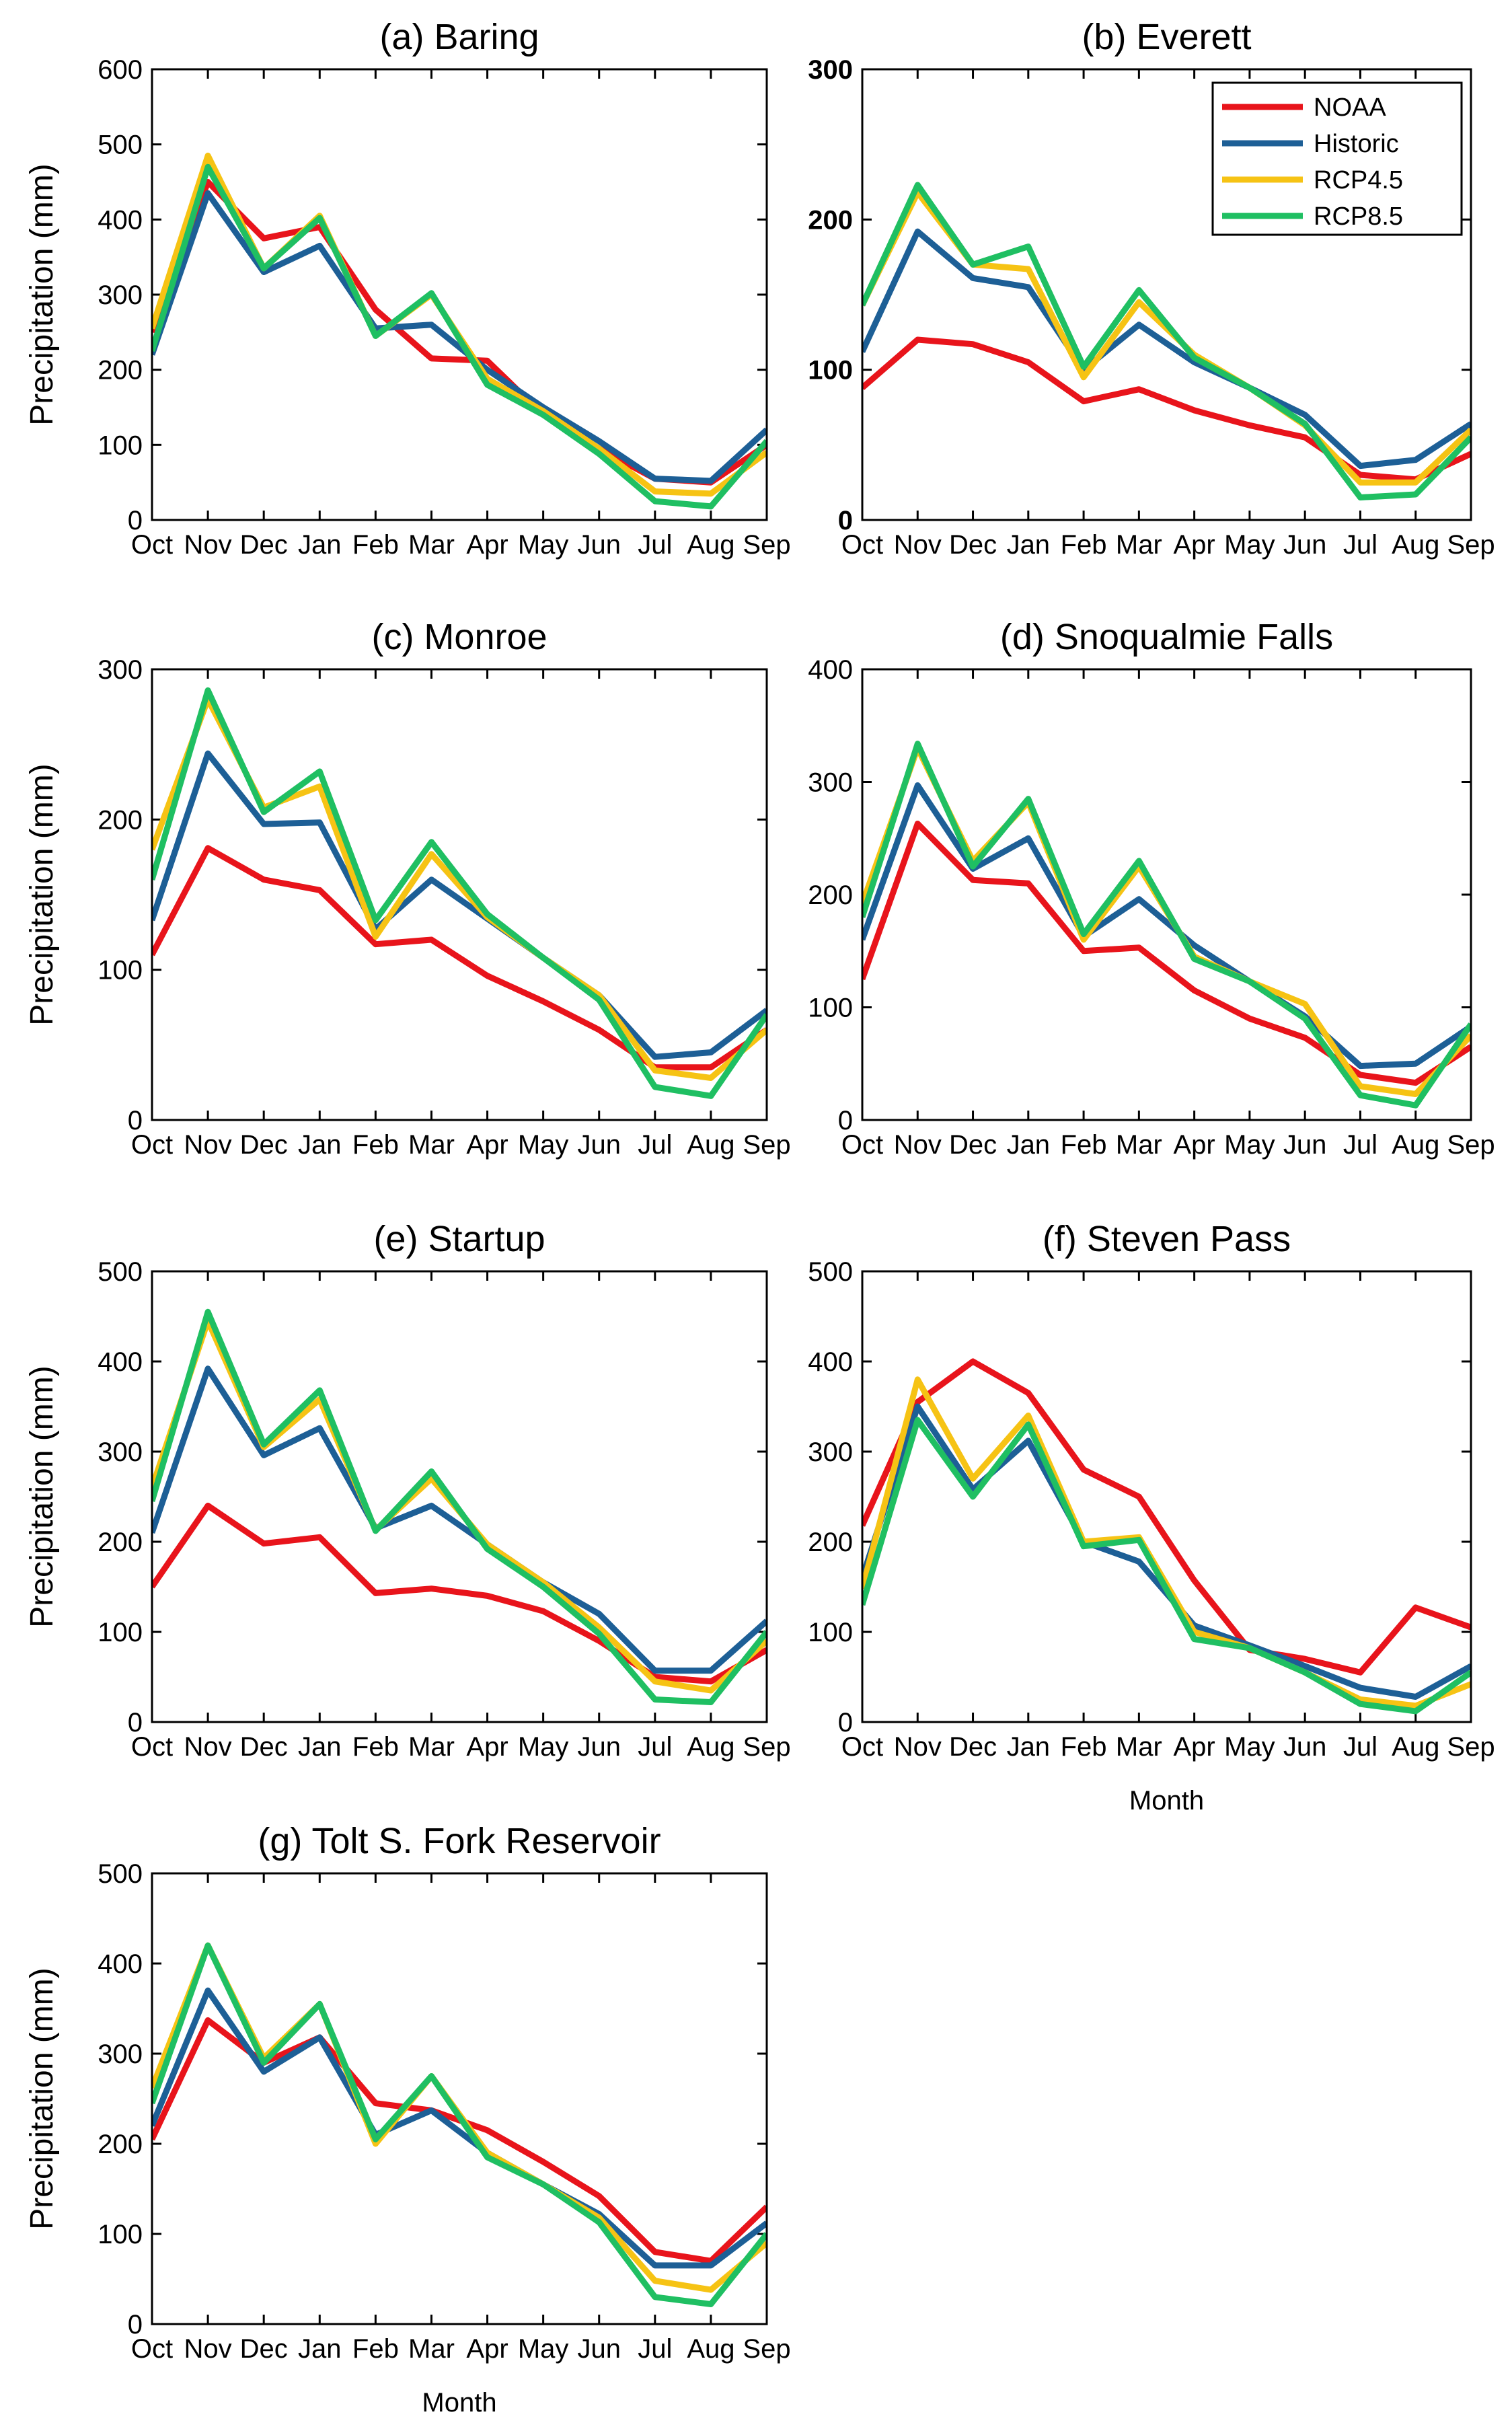 The image size is (1512, 2431). What do you see at coordinates (459, 637) in the screenshot?
I see `chart-title: (c) Monroe` at bounding box center [459, 637].